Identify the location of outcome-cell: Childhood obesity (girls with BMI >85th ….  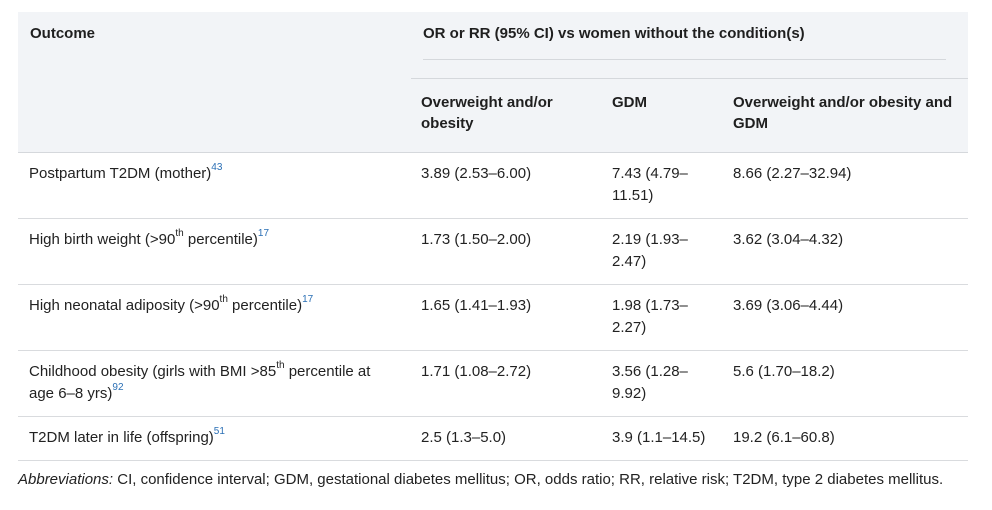
(214, 383).